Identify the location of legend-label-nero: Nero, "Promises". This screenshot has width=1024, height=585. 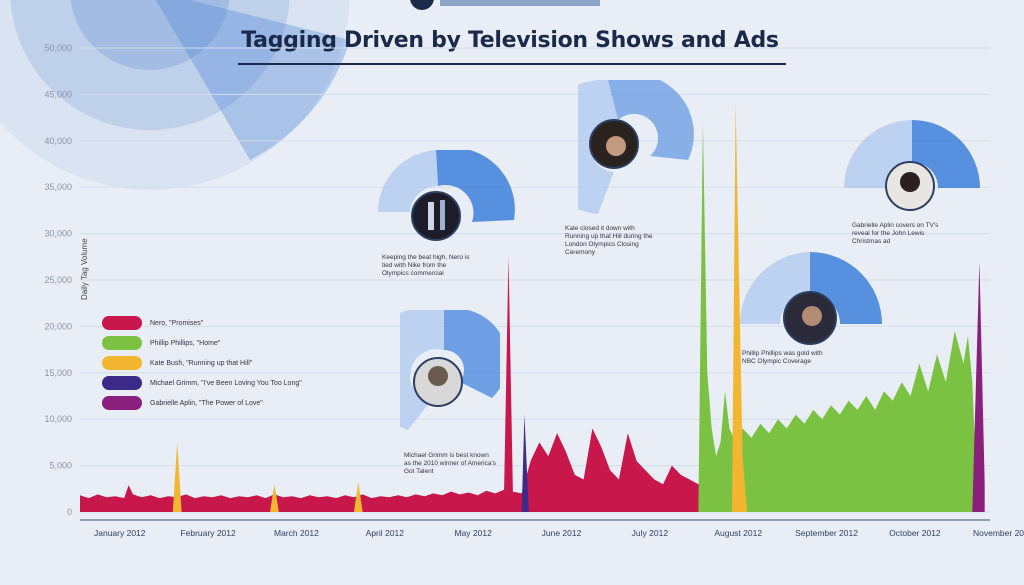
(177, 323).